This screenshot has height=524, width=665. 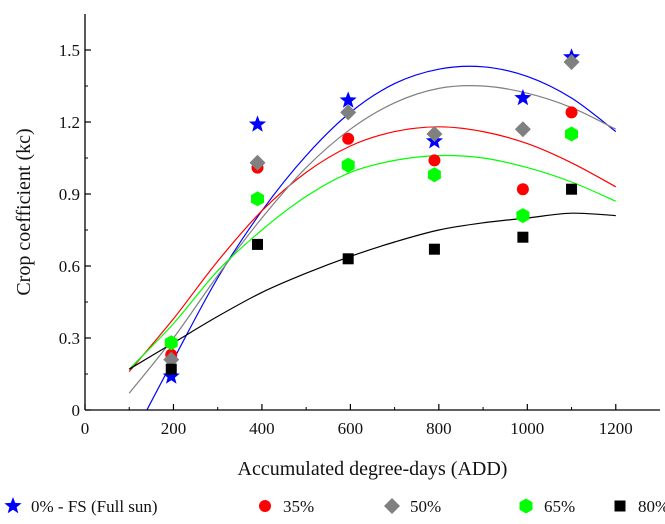 I want to click on y-tick-label-0: 0, so click(x=76, y=410).